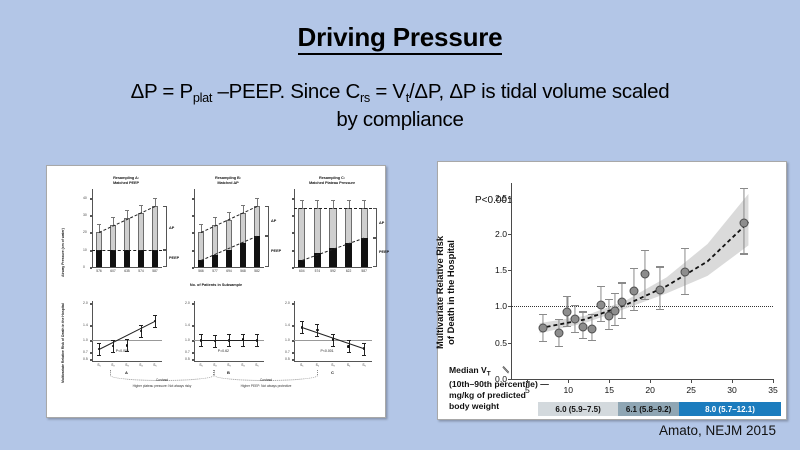 This screenshot has height=450, width=800. What do you see at coordinates (287, 325) in the screenshot?
I see `risk-ytick-label: 1.4` at bounding box center [287, 325].